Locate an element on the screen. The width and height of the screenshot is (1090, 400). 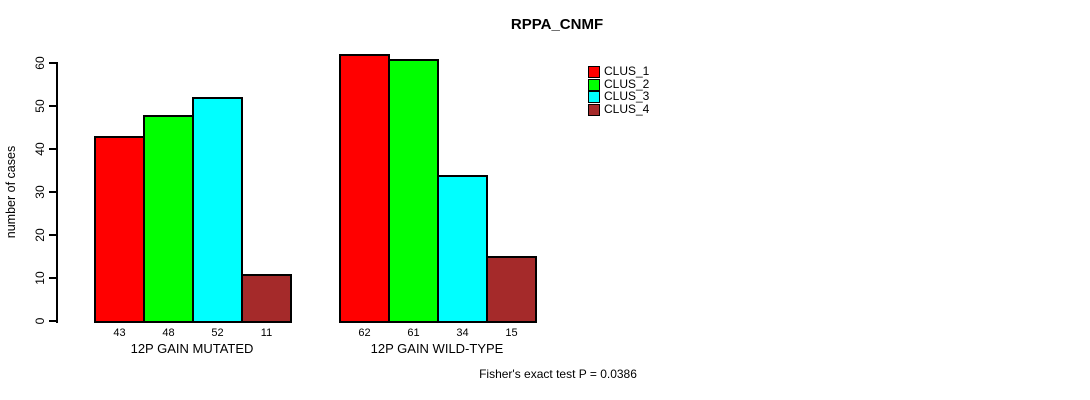
y-tick-label: 20 is located at coordinates (40, 235).